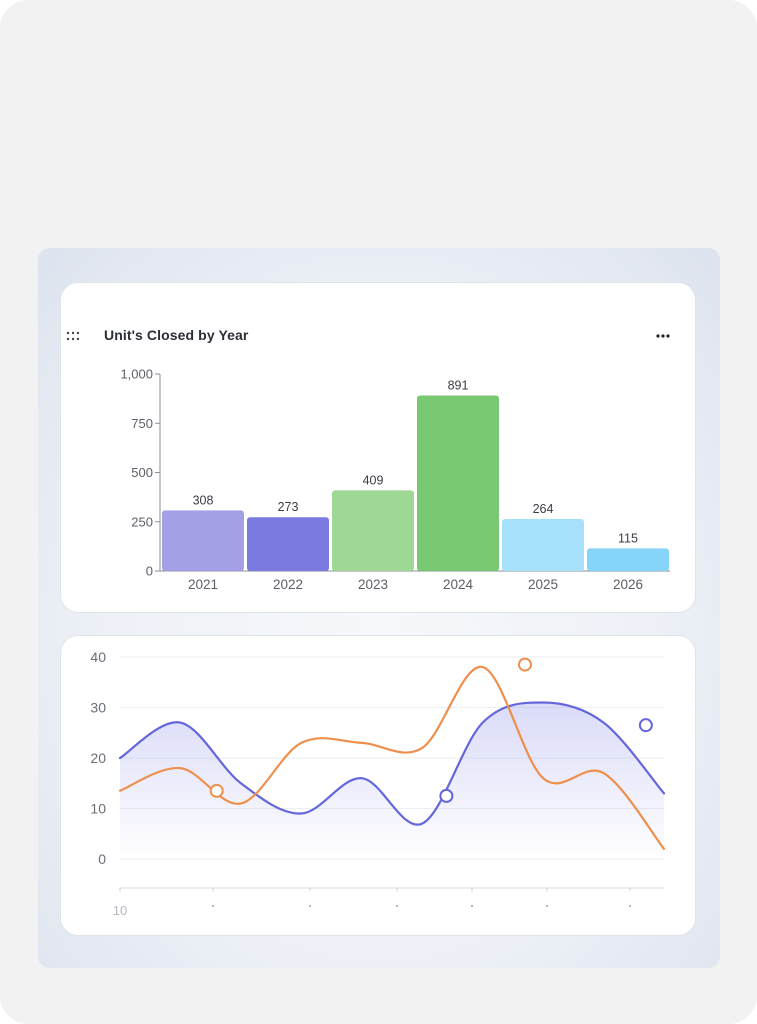 This screenshot has width=757, height=1024. Describe the element at coordinates (98, 708) in the screenshot. I see `y-tick-label: 30` at that location.